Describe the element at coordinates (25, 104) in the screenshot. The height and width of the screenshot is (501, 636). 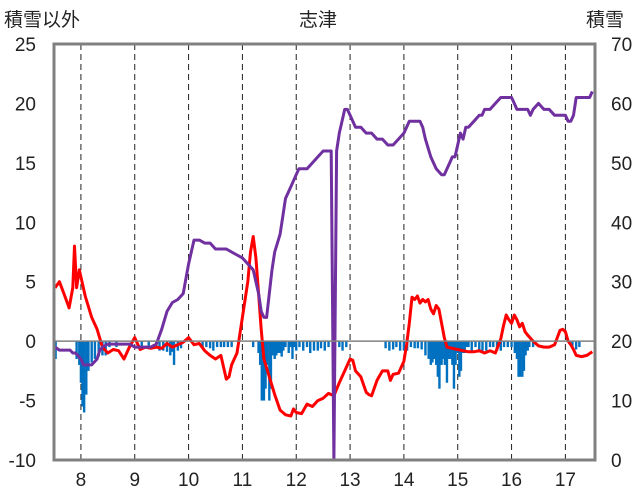
I see `left-tick-label: 20` at that location.